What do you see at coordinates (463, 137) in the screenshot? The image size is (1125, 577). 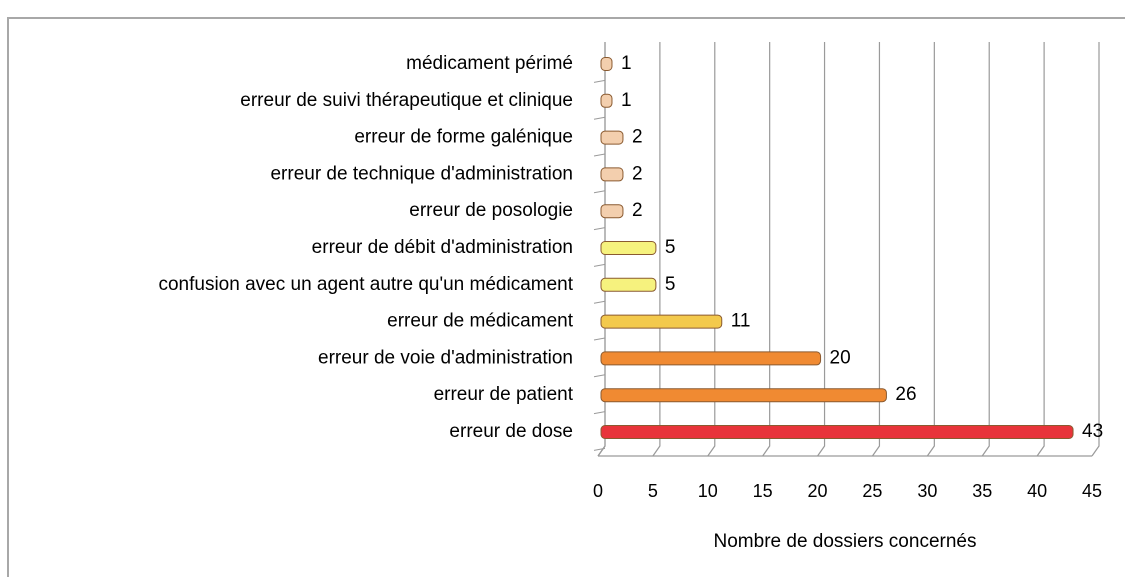 I see `y-tick-label: erreur de forme galénique` at bounding box center [463, 137].